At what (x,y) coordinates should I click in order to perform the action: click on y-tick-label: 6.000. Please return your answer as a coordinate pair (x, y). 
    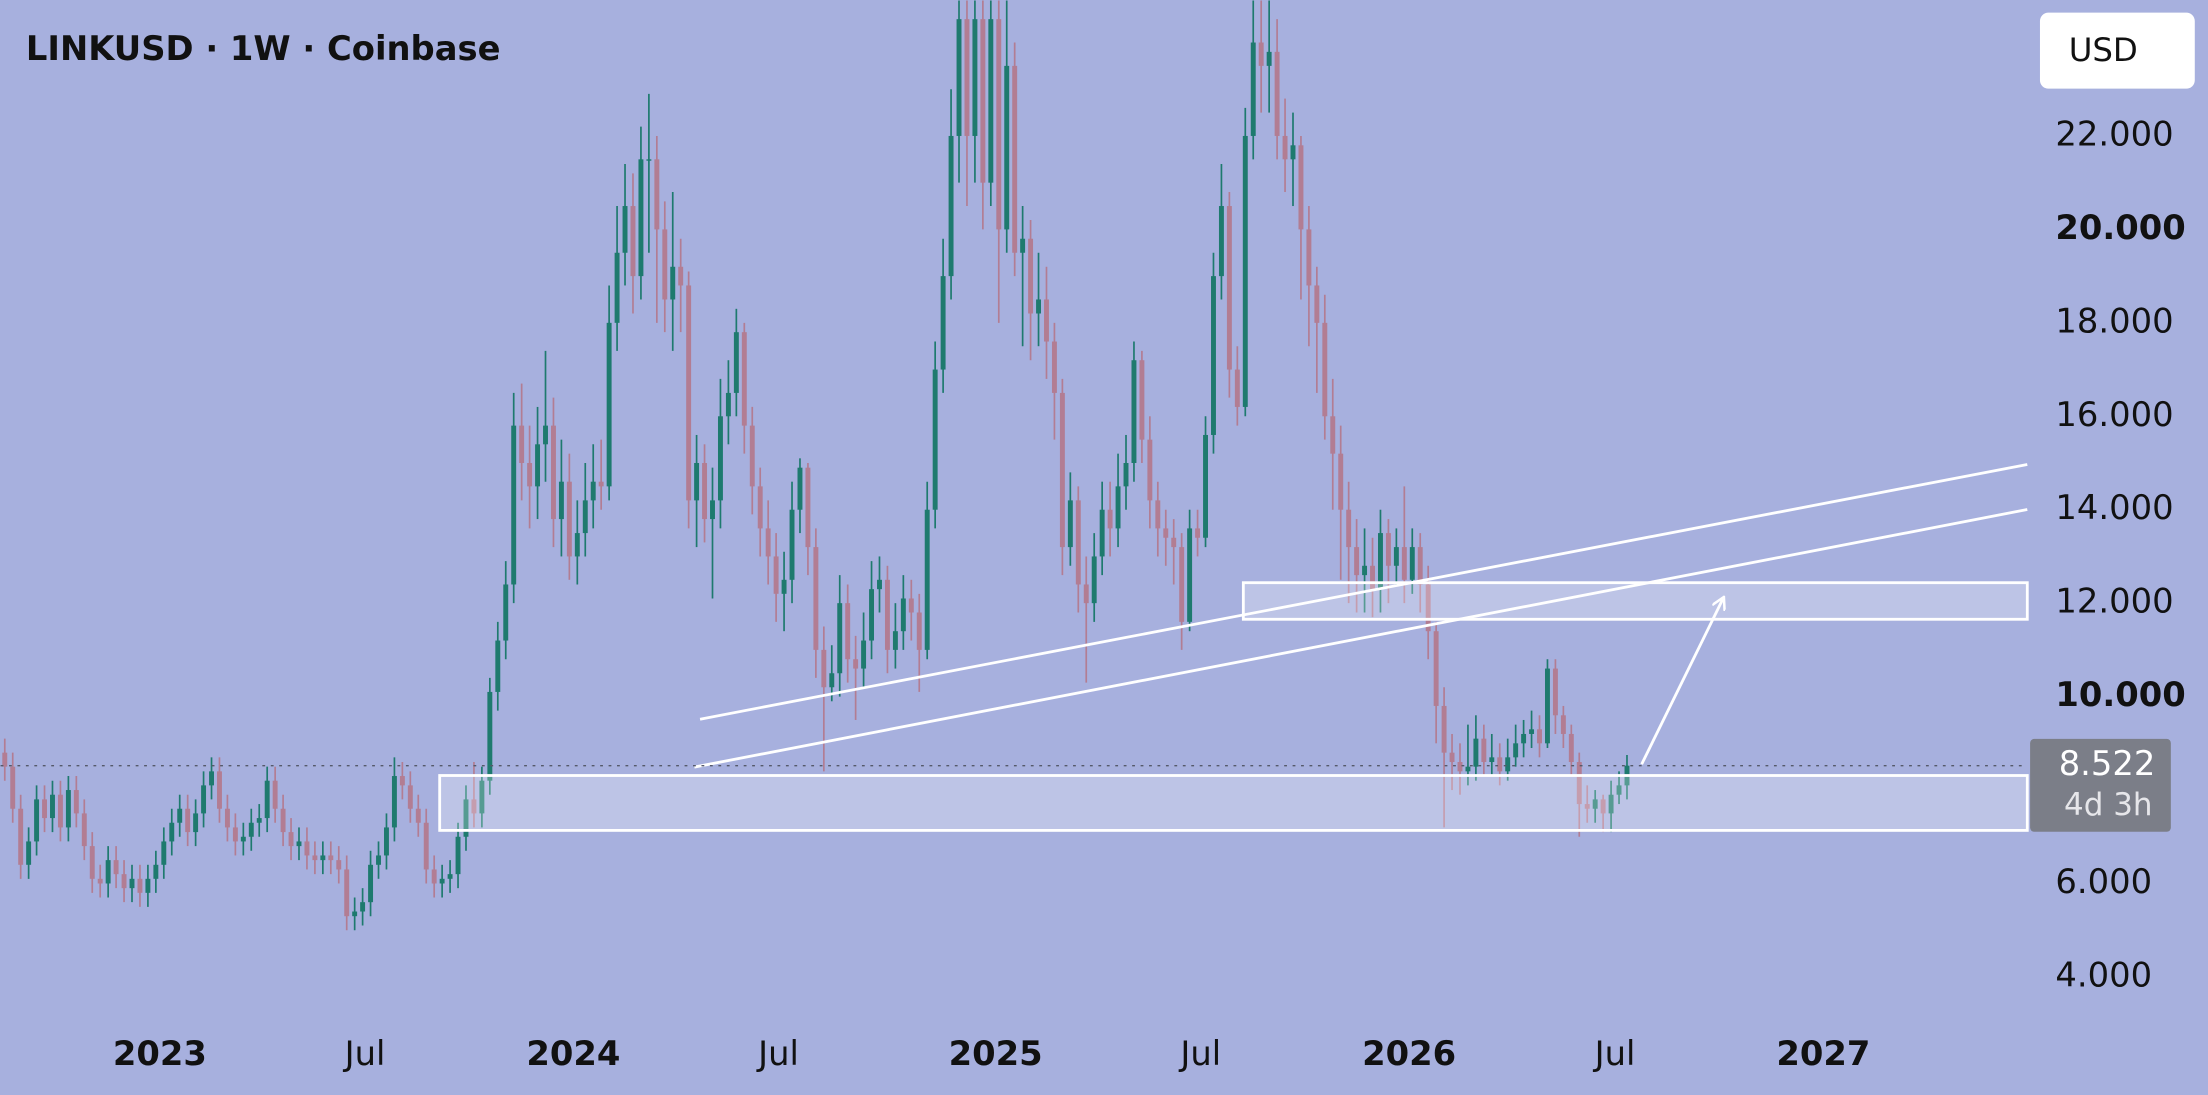
    Looking at the image, I should click on (2103, 881).